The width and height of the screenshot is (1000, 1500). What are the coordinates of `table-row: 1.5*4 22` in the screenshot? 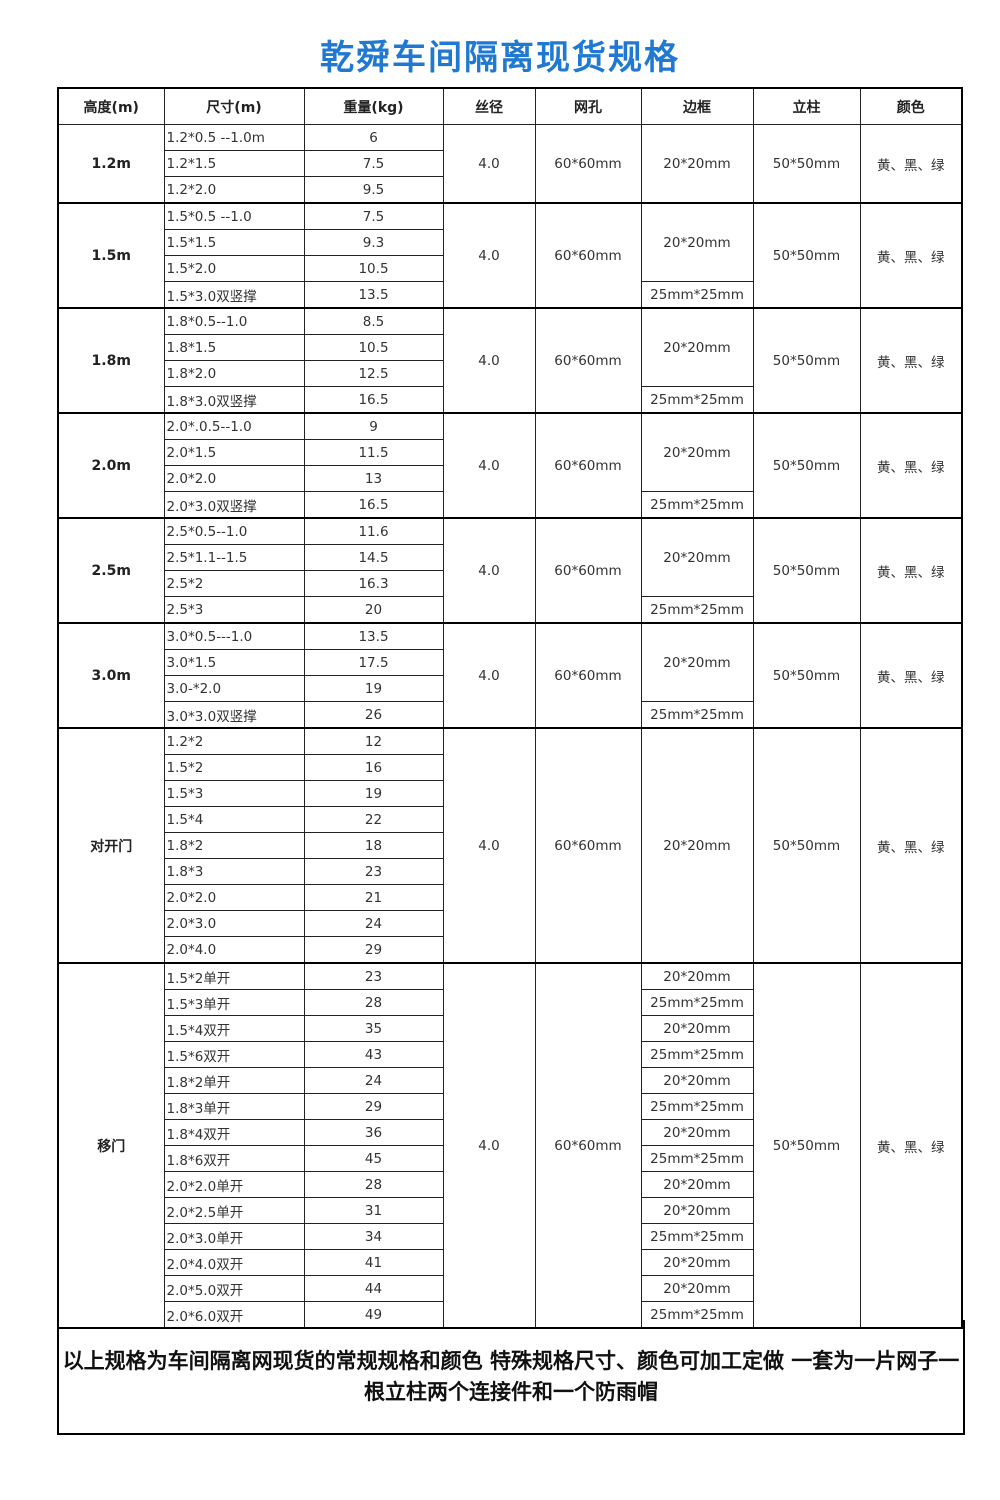 It's located at (510, 819).